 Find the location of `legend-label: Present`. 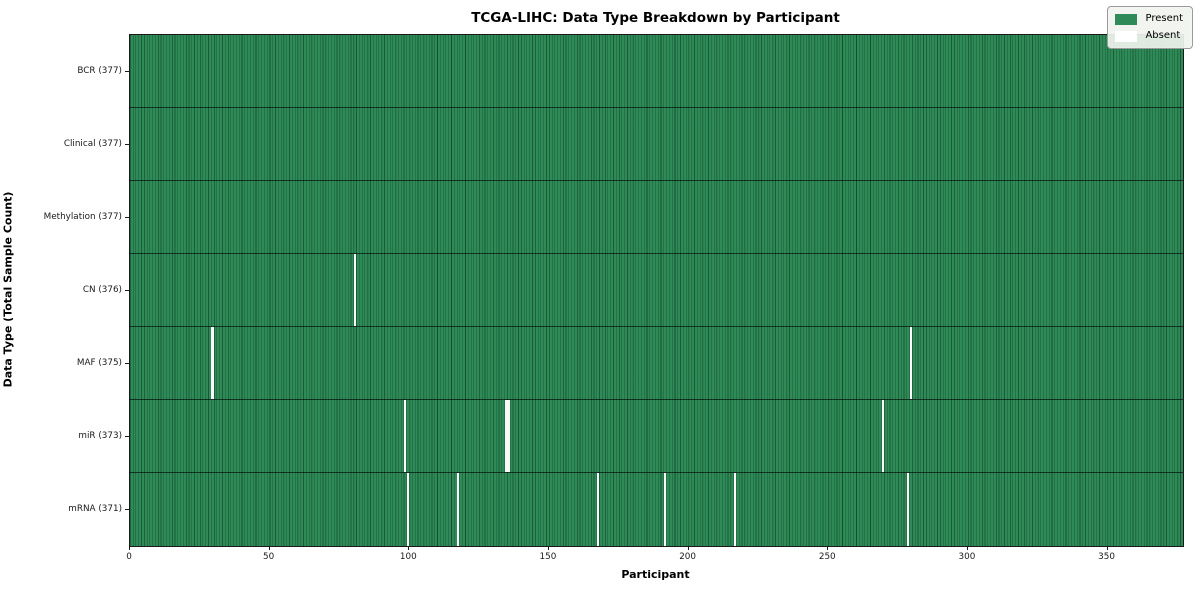

legend-label: Present is located at coordinates (1164, 18).